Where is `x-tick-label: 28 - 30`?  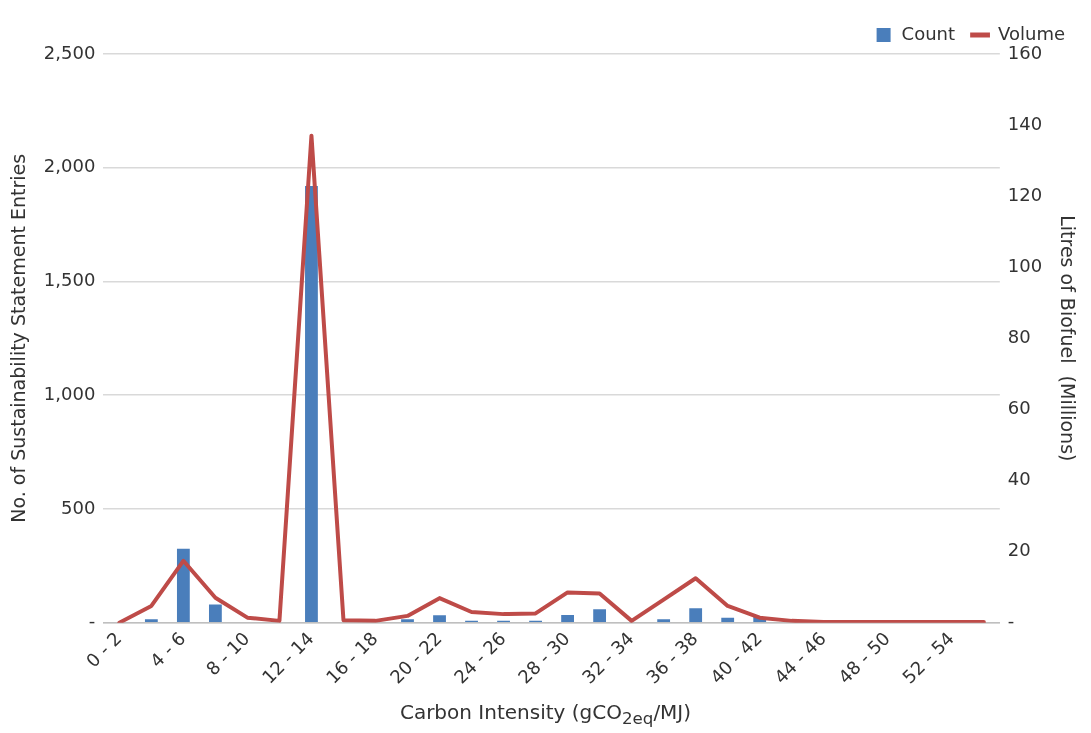 x-tick-label: 28 - 30 is located at coordinates (543, 657).